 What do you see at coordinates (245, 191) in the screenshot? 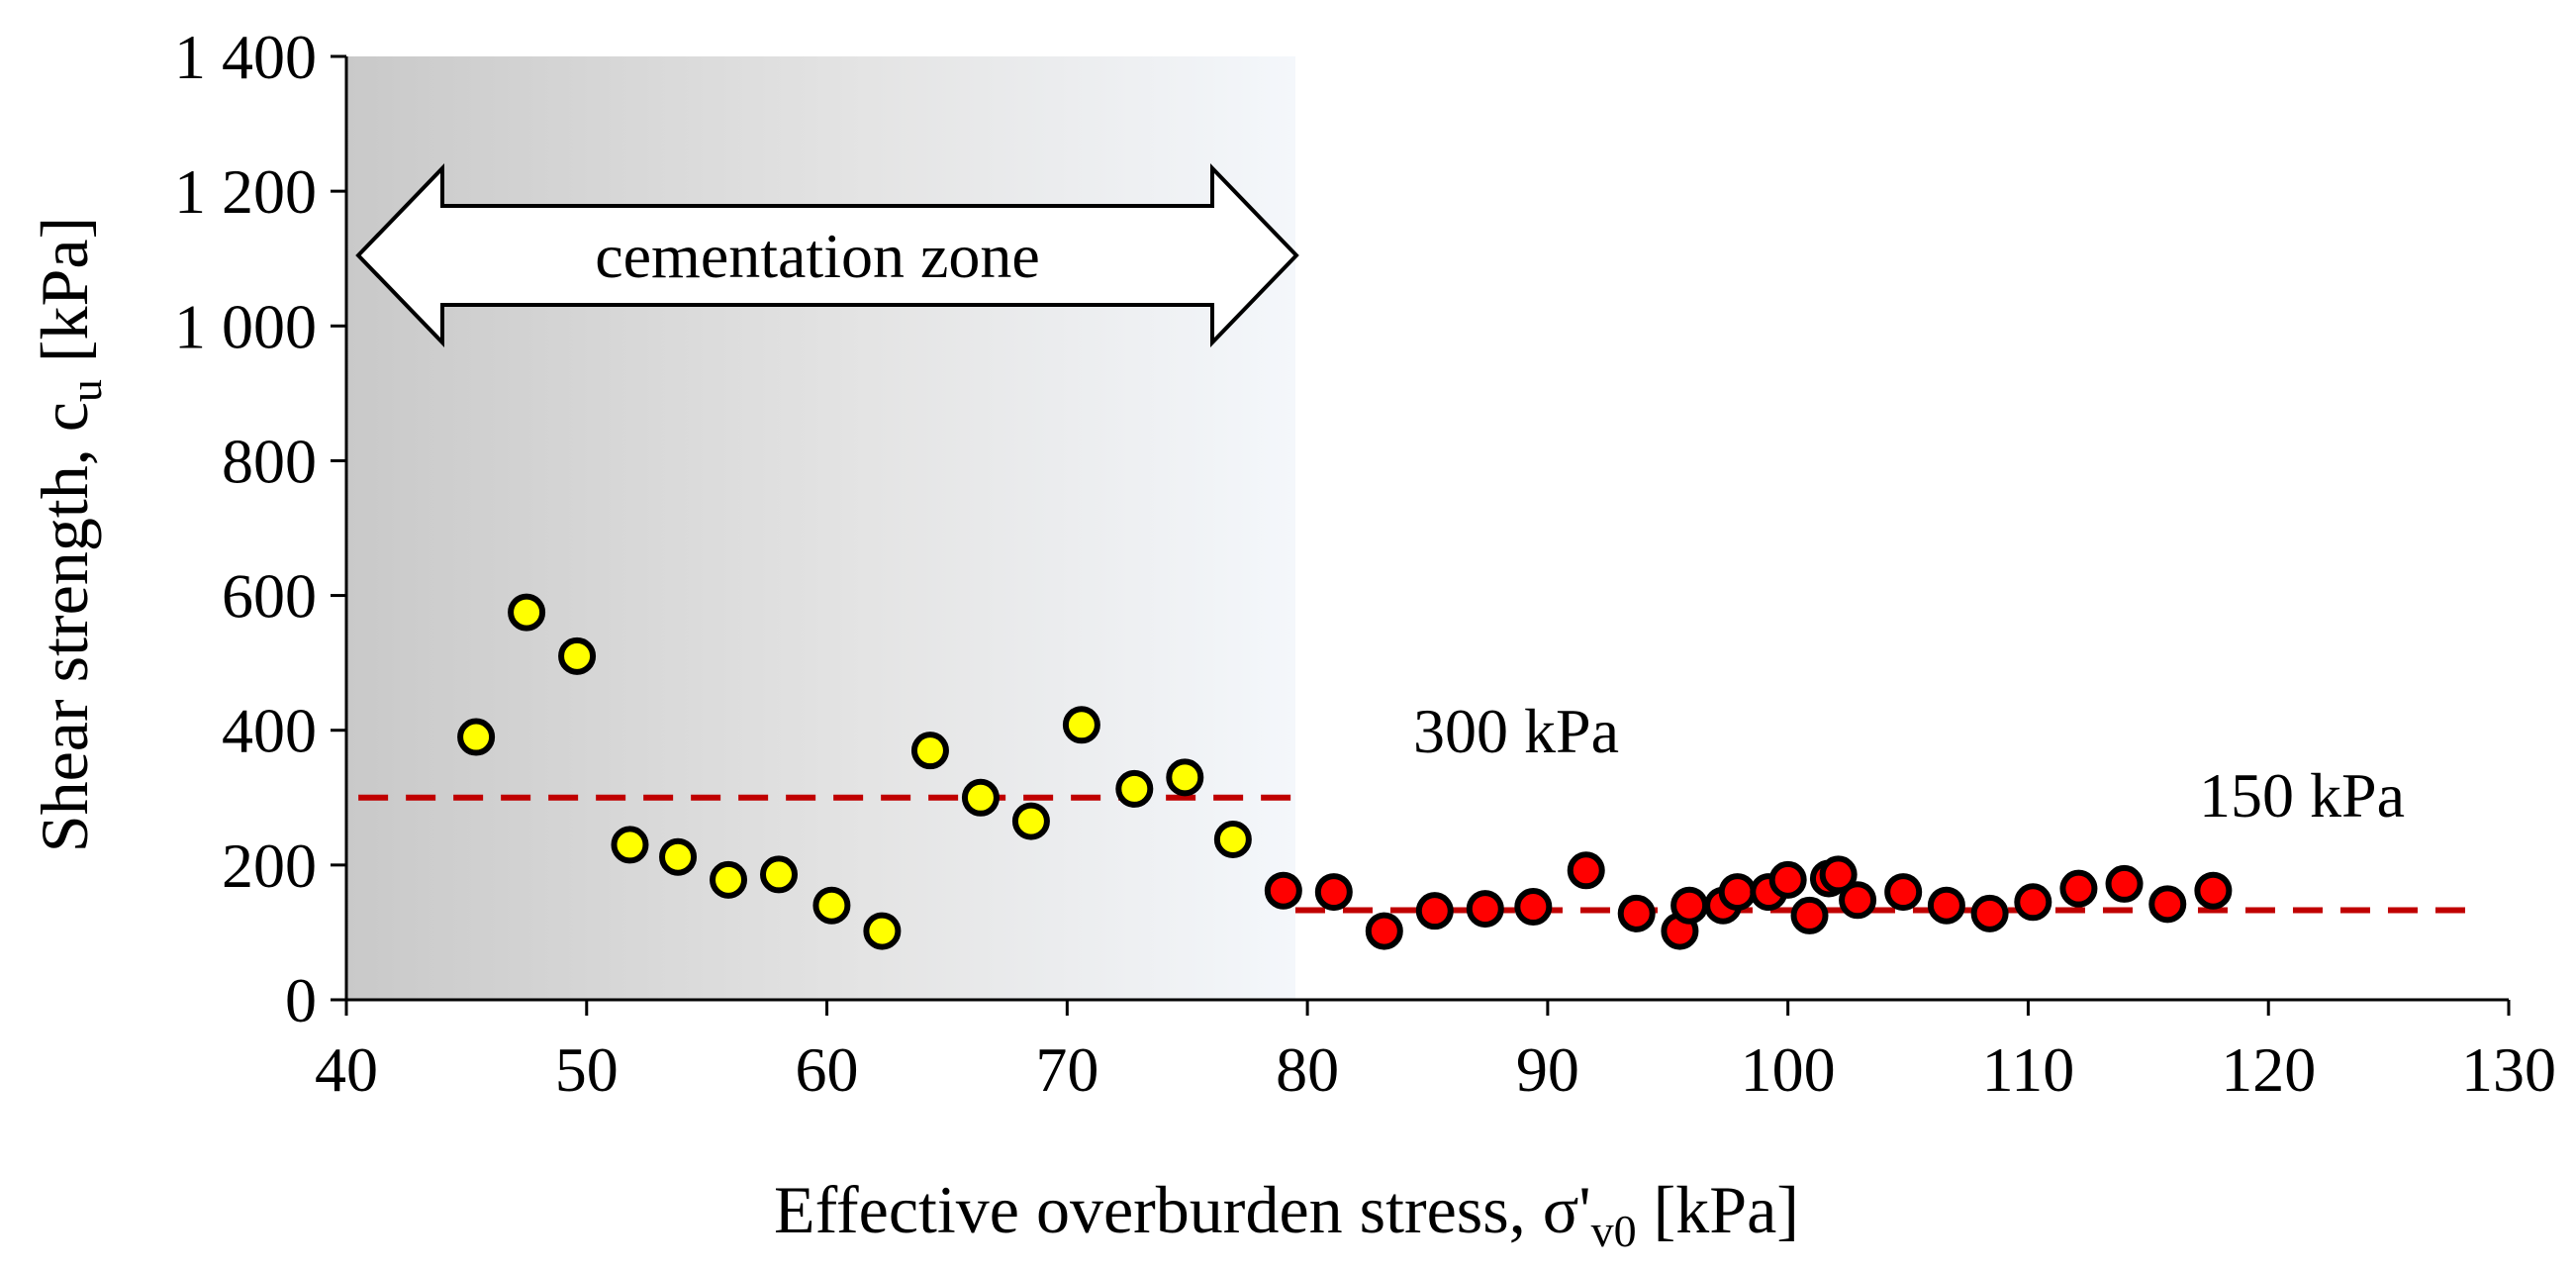
I see `y-tick-label: 1 200` at bounding box center [245, 191].